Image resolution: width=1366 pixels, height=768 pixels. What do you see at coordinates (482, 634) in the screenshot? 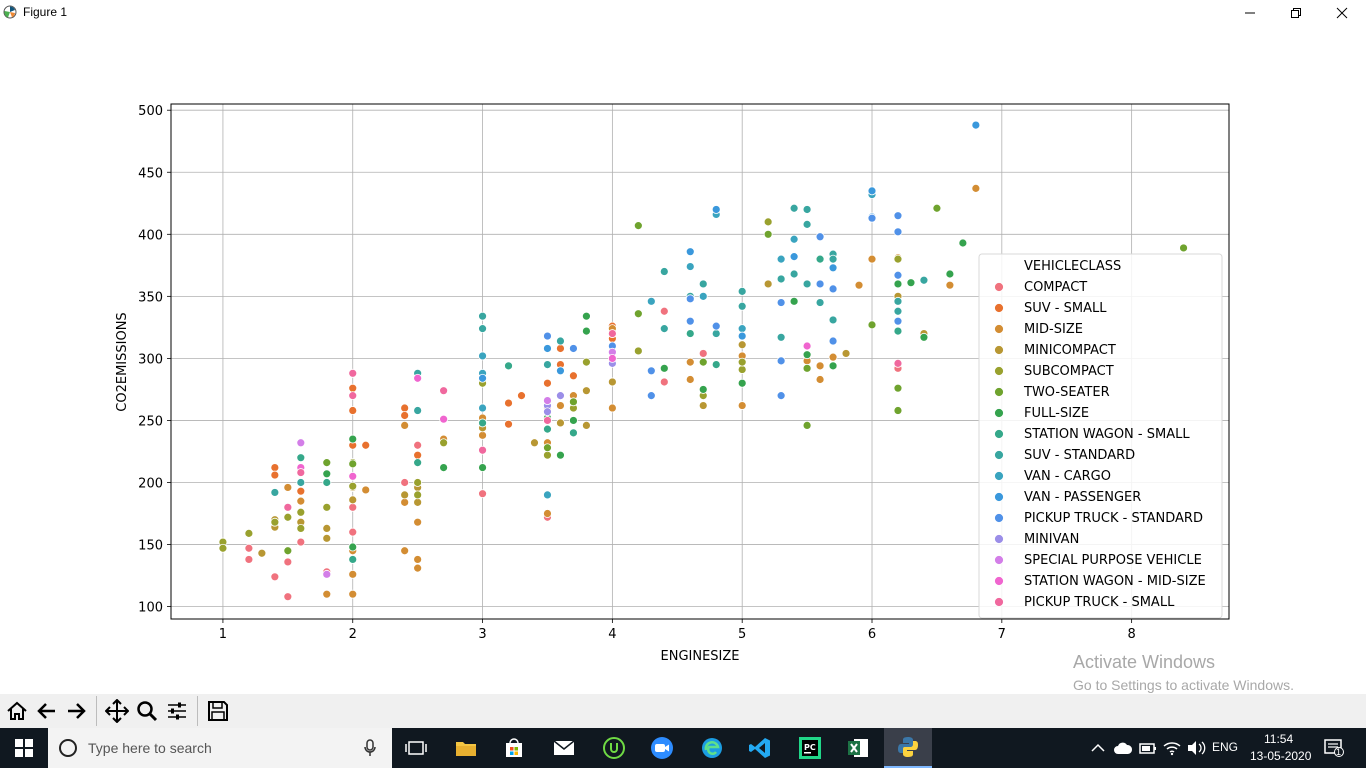
I see `x-tick-label: 3` at bounding box center [482, 634].